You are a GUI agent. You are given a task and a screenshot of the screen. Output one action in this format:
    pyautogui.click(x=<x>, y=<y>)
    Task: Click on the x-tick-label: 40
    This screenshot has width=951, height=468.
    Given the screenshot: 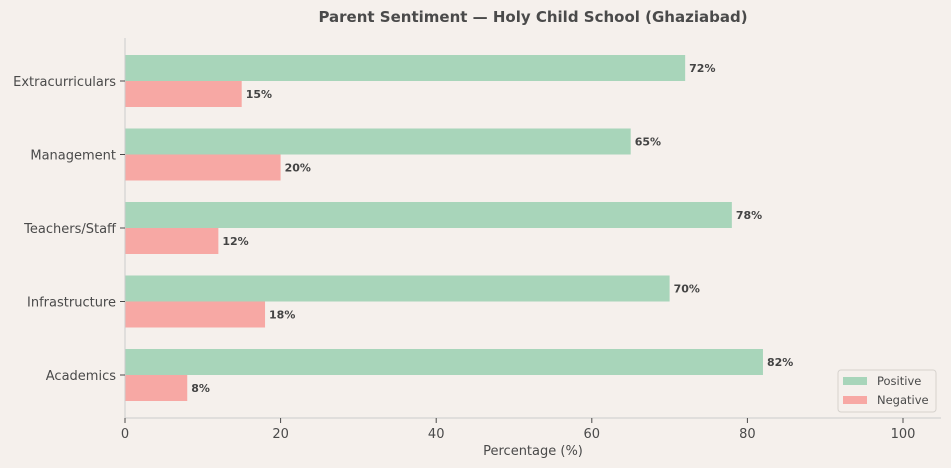 What is the action you would take?
    pyautogui.click(x=436, y=434)
    